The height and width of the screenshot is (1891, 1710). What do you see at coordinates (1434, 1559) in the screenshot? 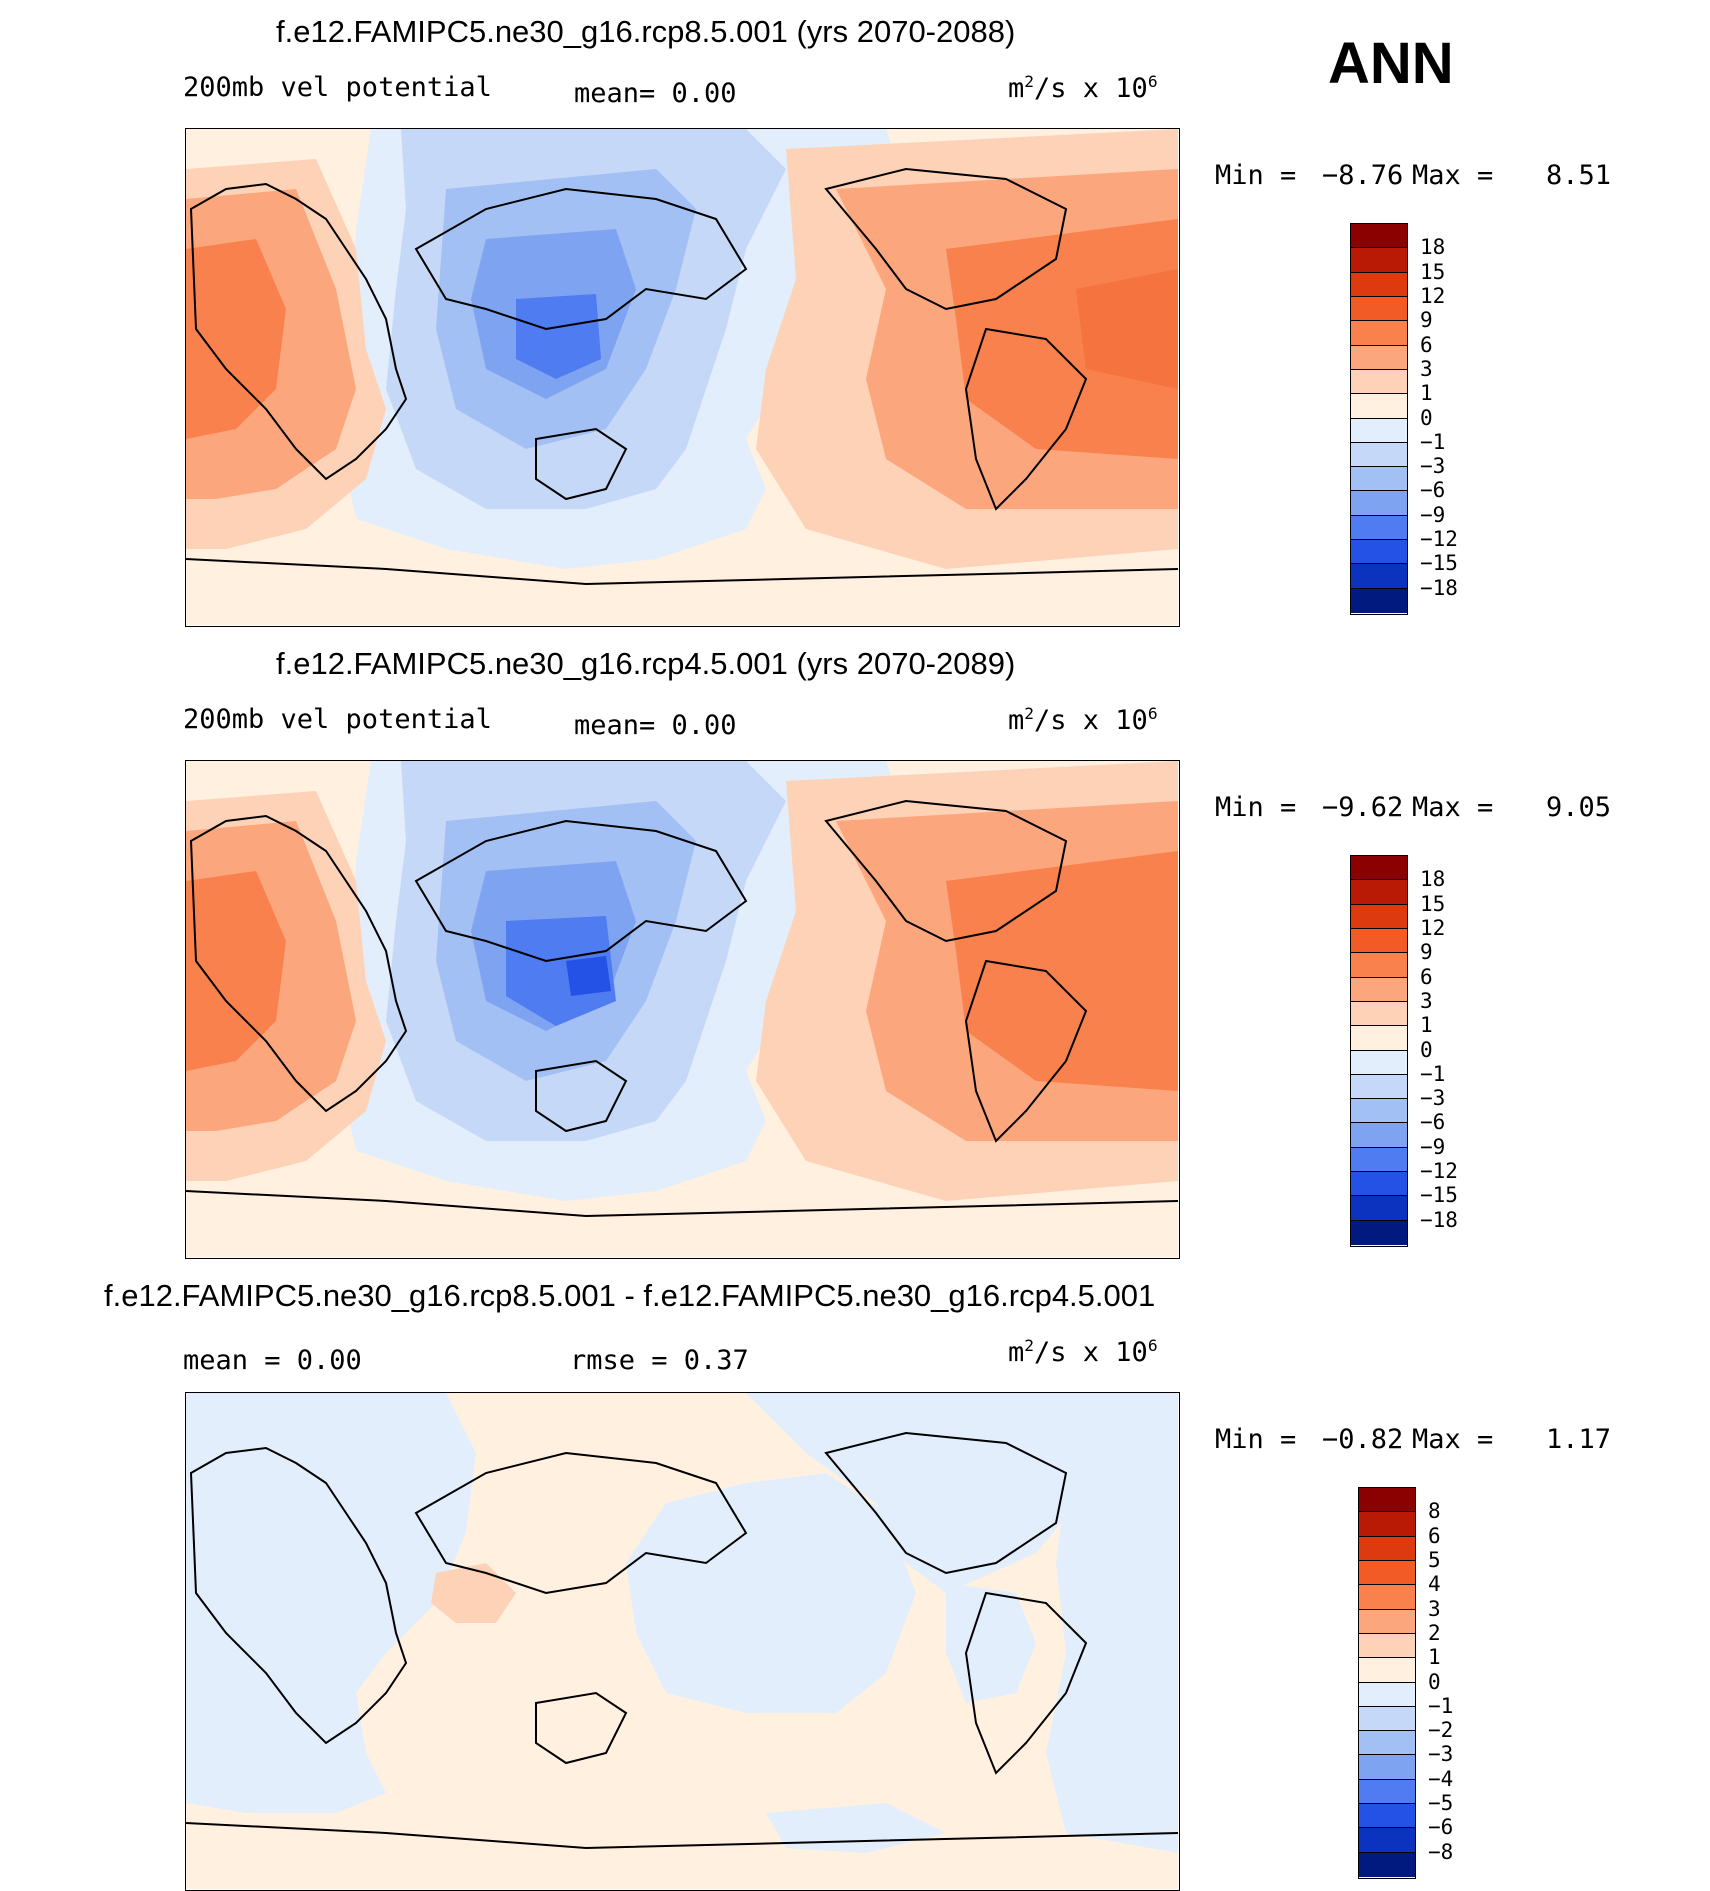
I see `colorbar-tick-label: 5` at bounding box center [1434, 1559].